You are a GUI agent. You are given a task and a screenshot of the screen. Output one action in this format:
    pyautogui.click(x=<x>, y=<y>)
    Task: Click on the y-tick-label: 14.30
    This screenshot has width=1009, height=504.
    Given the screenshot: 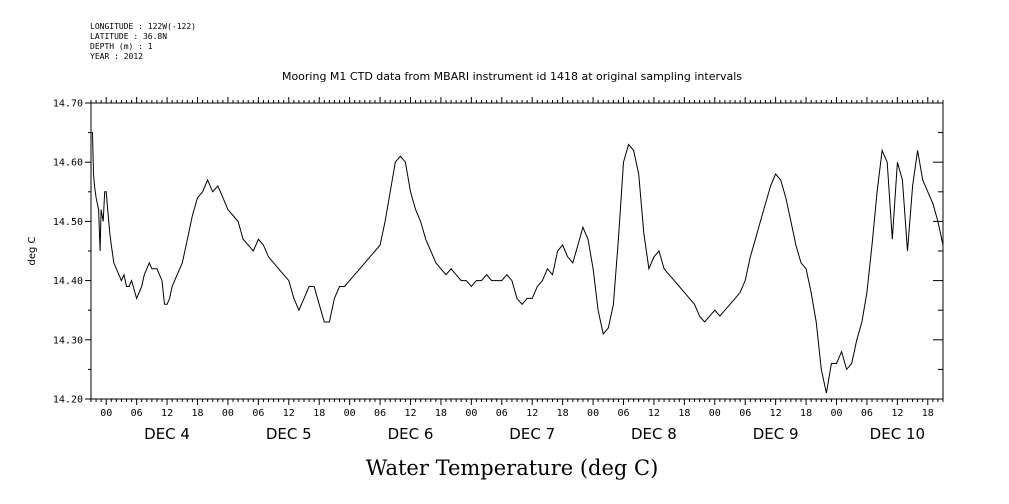 What is the action you would take?
    pyautogui.click(x=68, y=340)
    